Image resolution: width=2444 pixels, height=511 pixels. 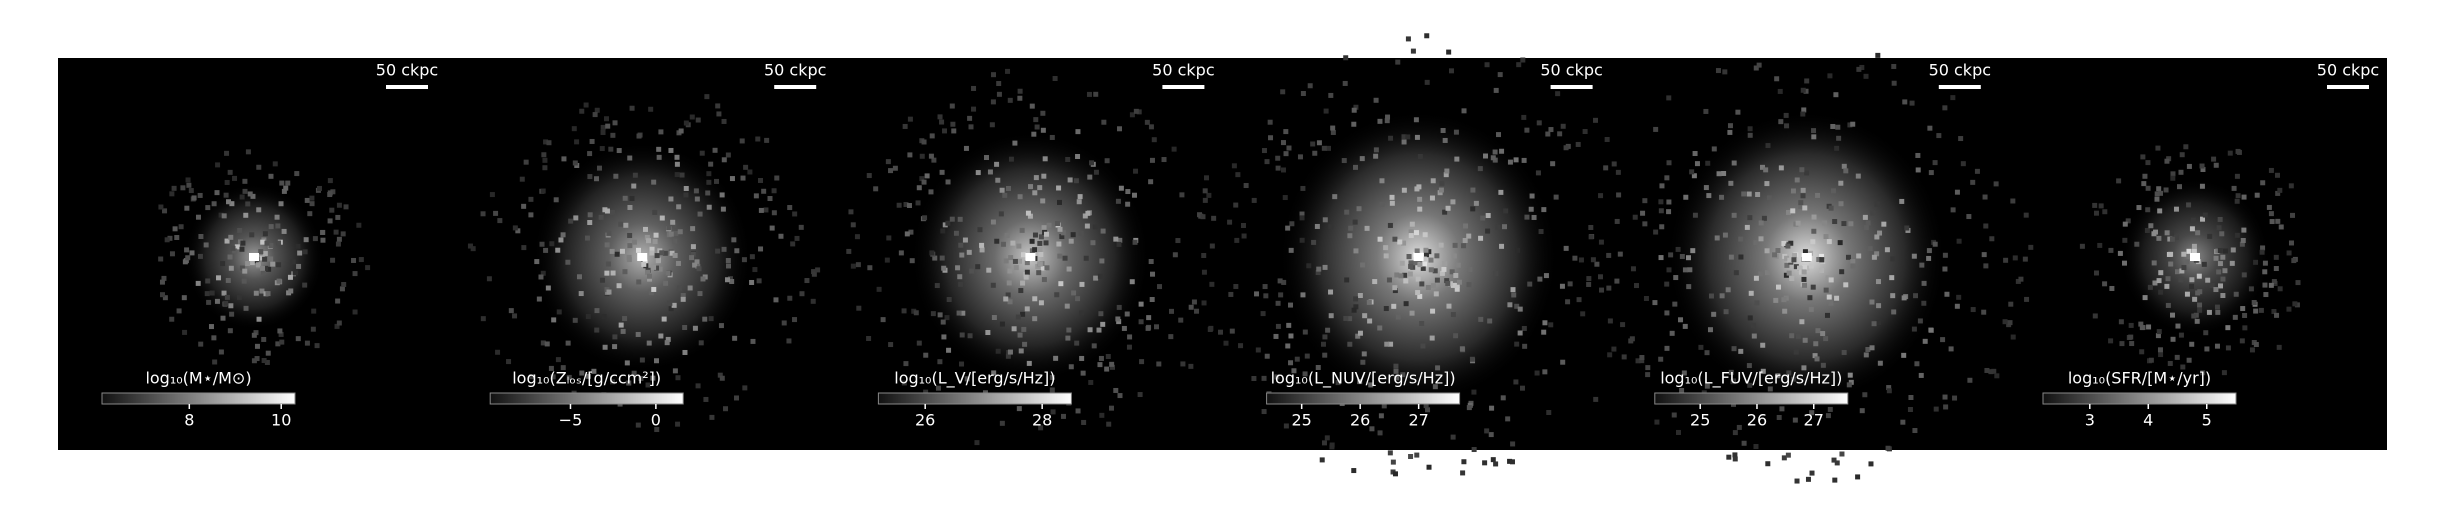 What do you see at coordinates (1302, 420) in the screenshot?
I see `colorbar-tick-label: 25` at bounding box center [1302, 420].